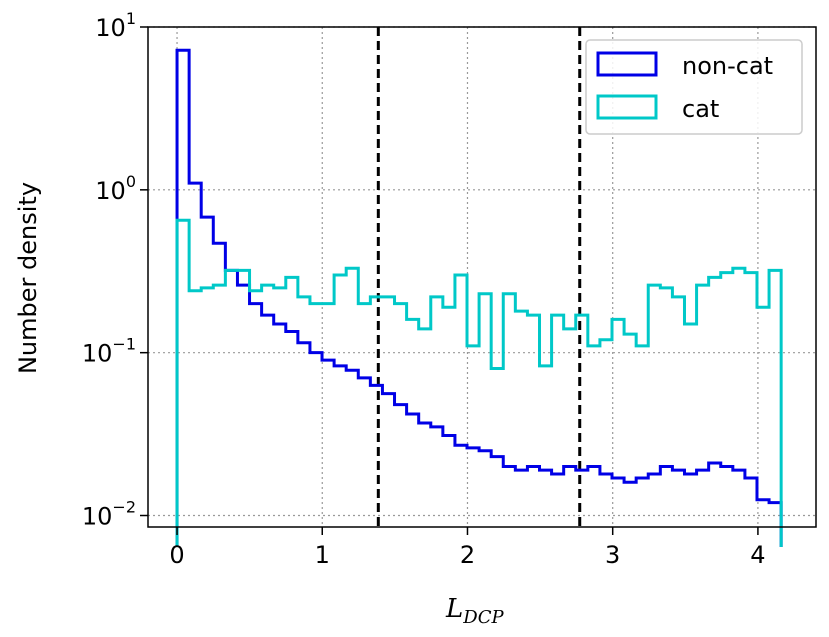 Image resolution: width=829 pixels, height=637 pixels. Describe the element at coordinates (612, 555) in the screenshot. I see `x-tick-label: 3` at that location.